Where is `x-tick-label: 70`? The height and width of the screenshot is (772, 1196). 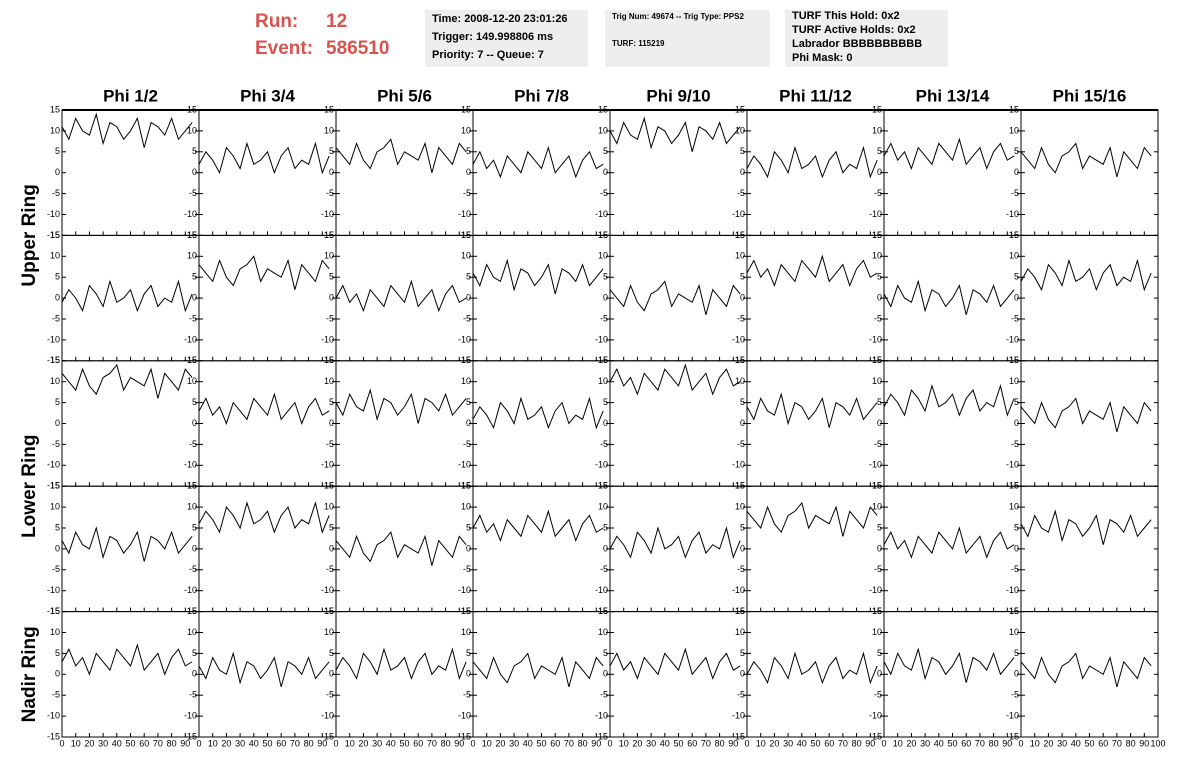
x-tick-label: 70 is located at coordinates (843, 743).